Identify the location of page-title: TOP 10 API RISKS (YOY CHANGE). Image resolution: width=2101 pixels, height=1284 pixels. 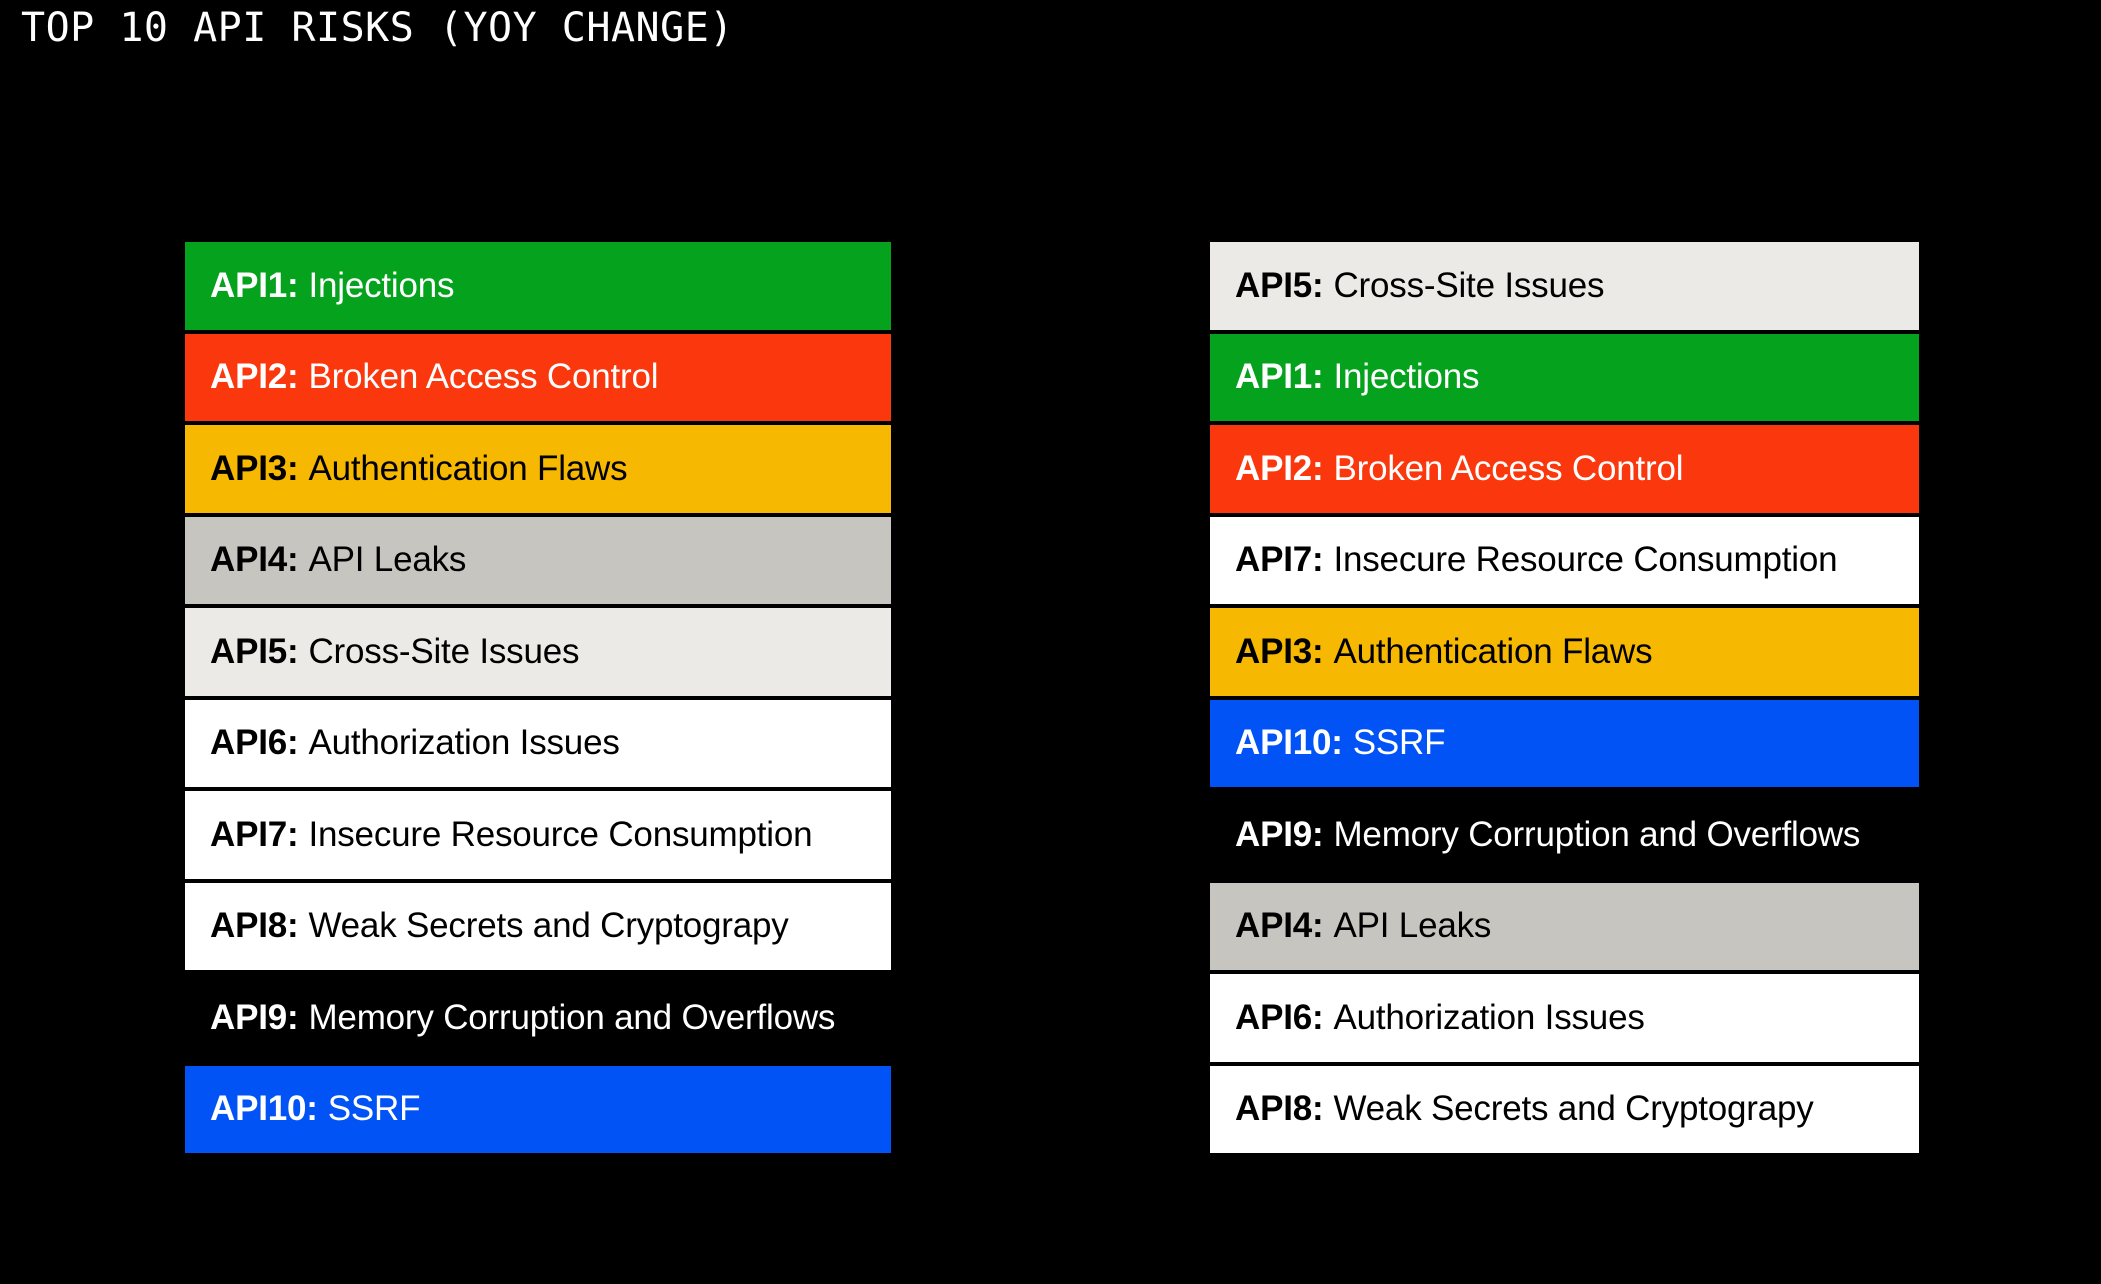
(377, 28).